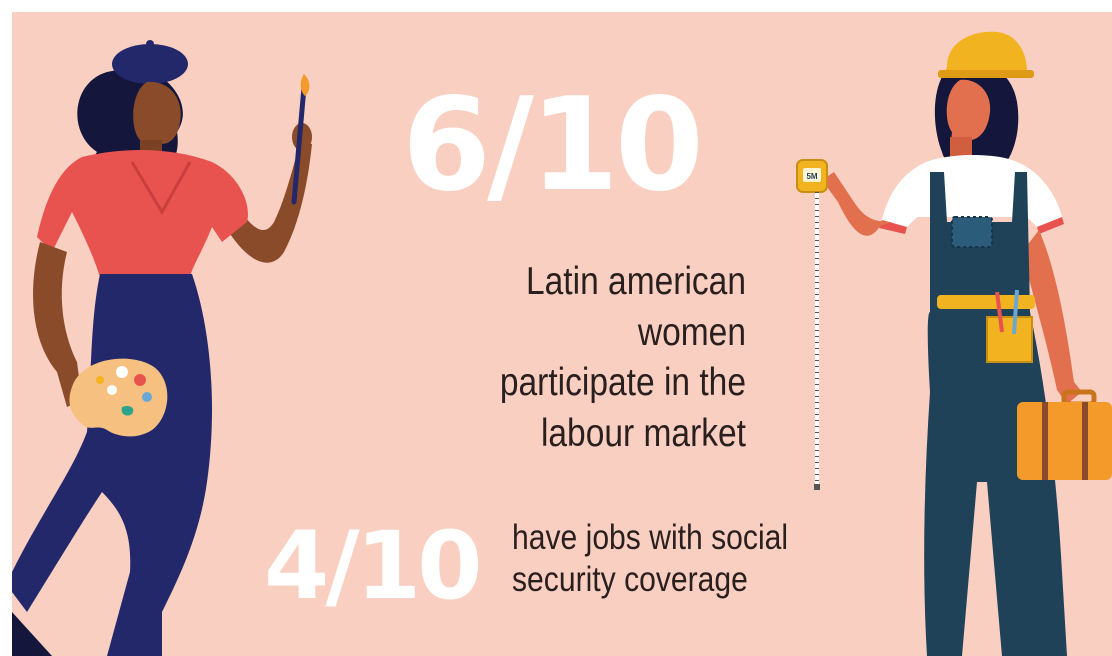 The height and width of the screenshot is (656, 1112). What do you see at coordinates (986, 302) in the screenshot?
I see `tool-belt` at bounding box center [986, 302].